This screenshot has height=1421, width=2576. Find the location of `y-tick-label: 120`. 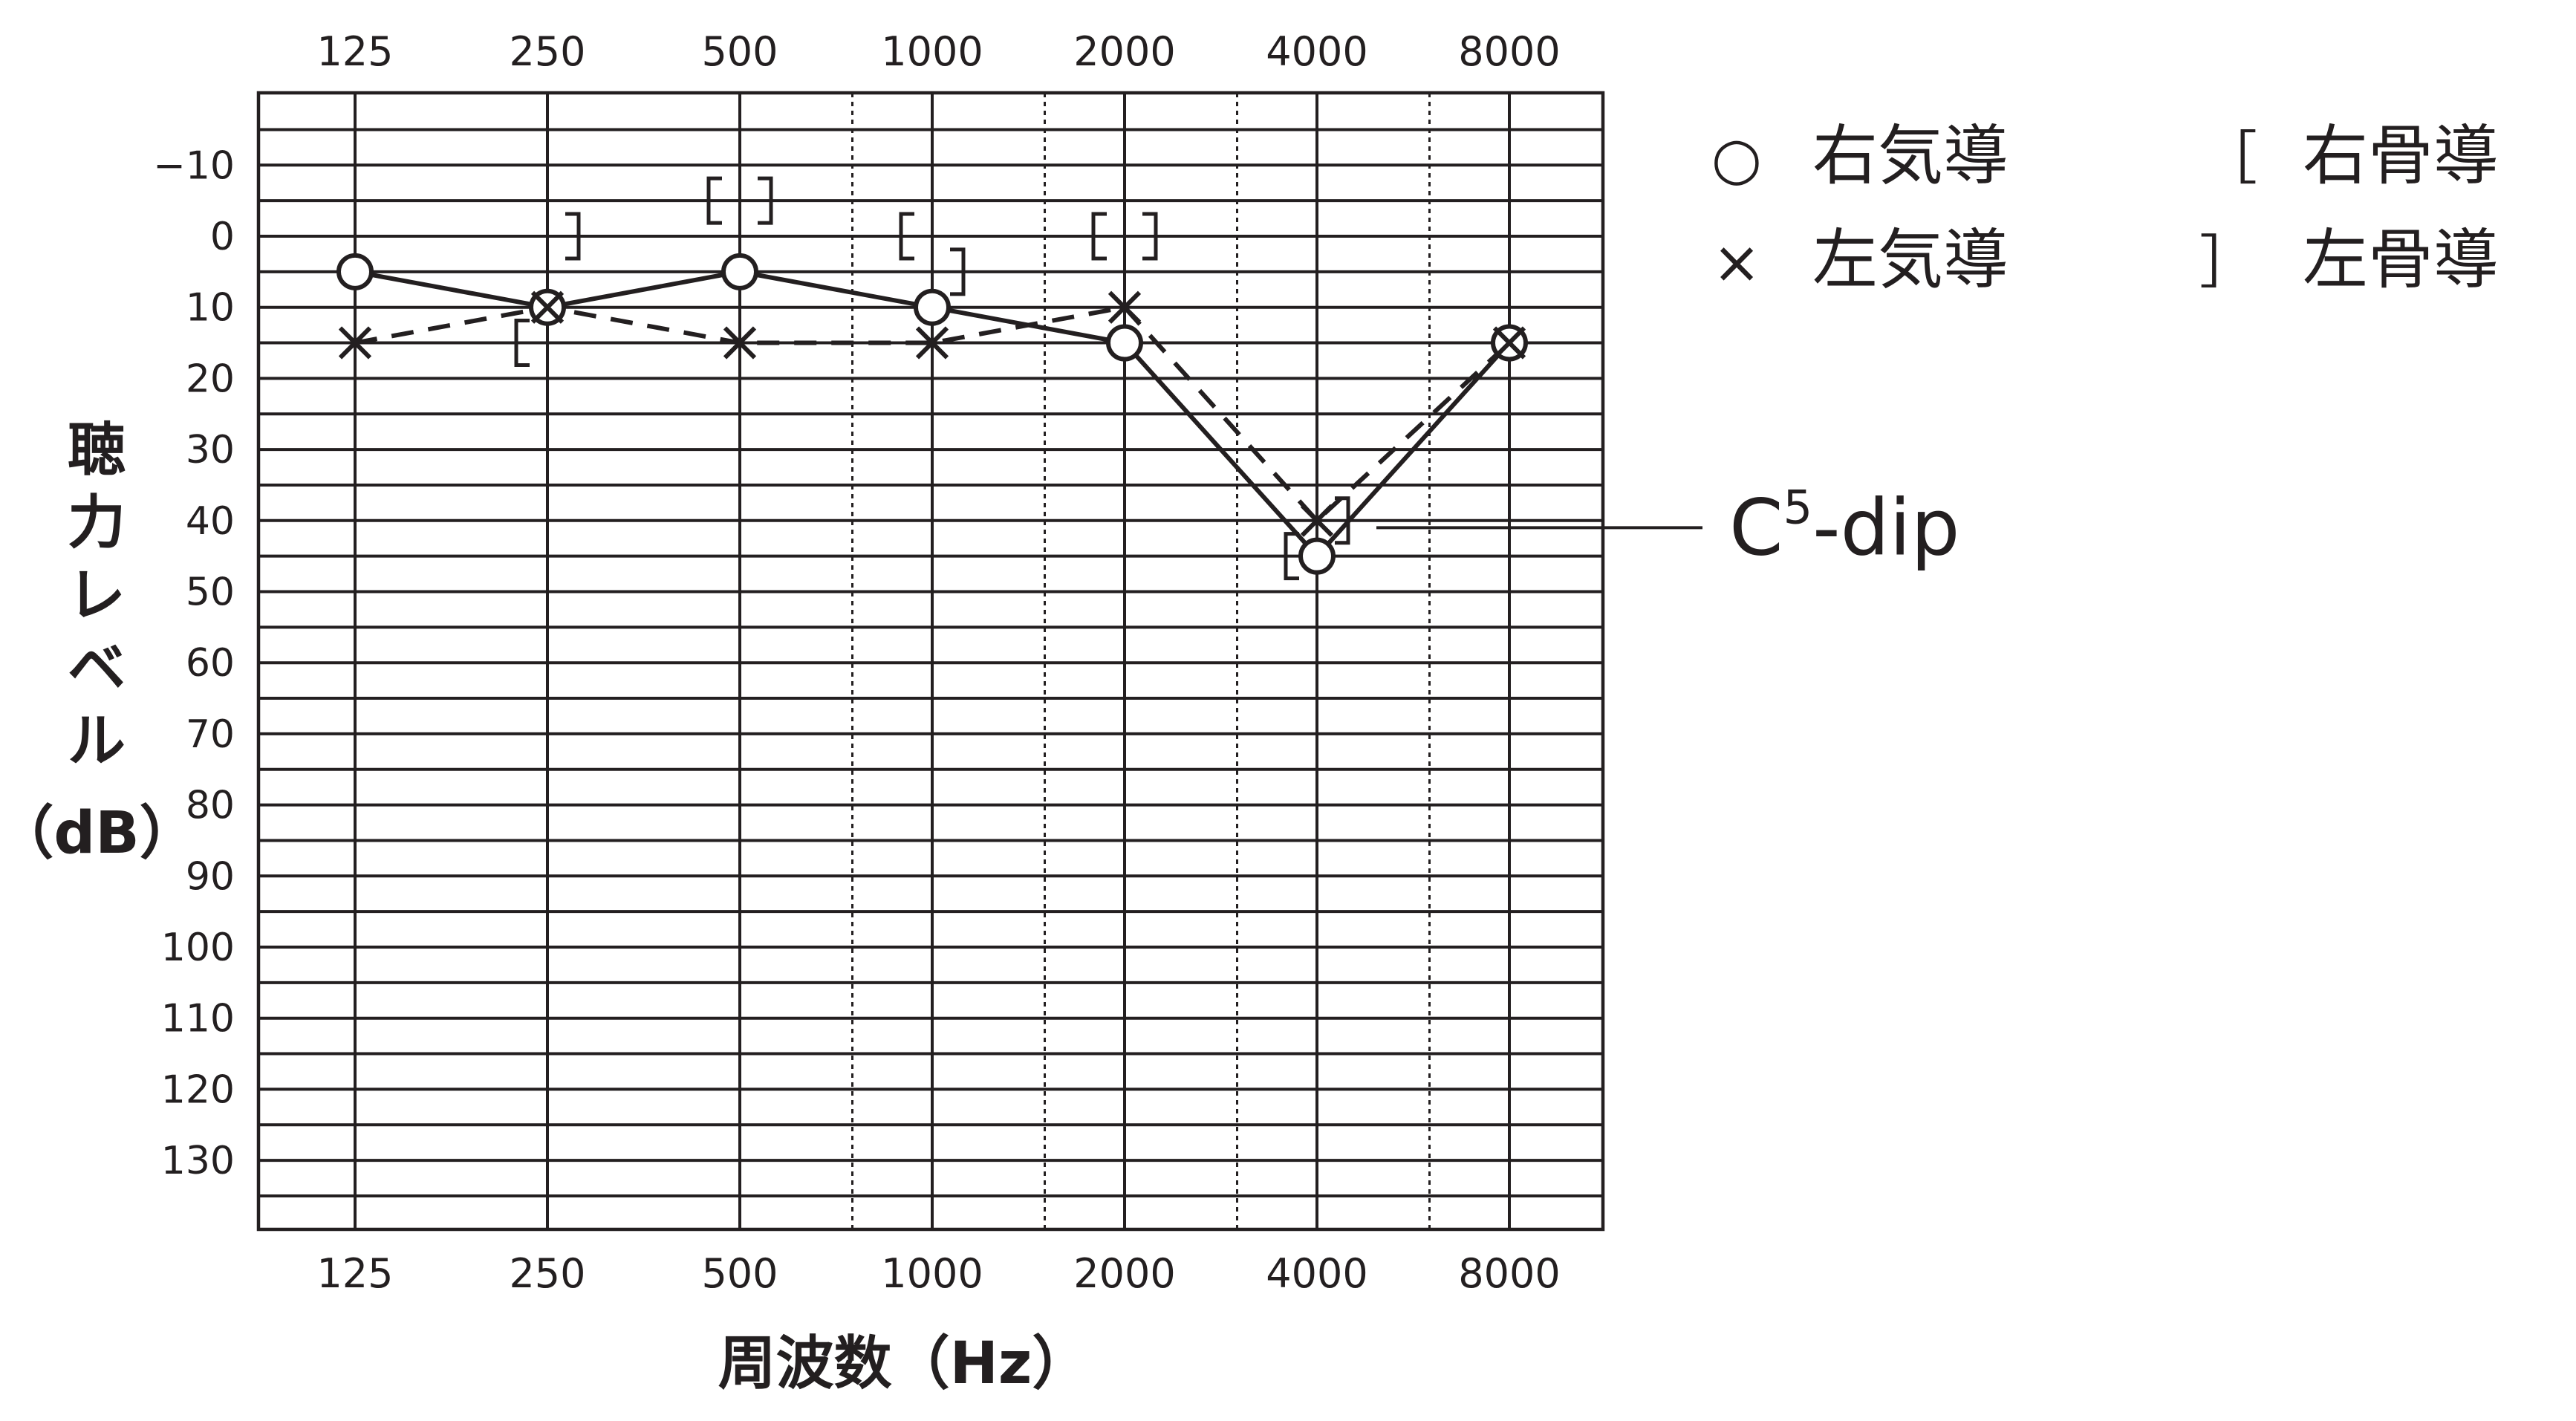

y-tick-label: 120 is located at coordinates (198, 1089).